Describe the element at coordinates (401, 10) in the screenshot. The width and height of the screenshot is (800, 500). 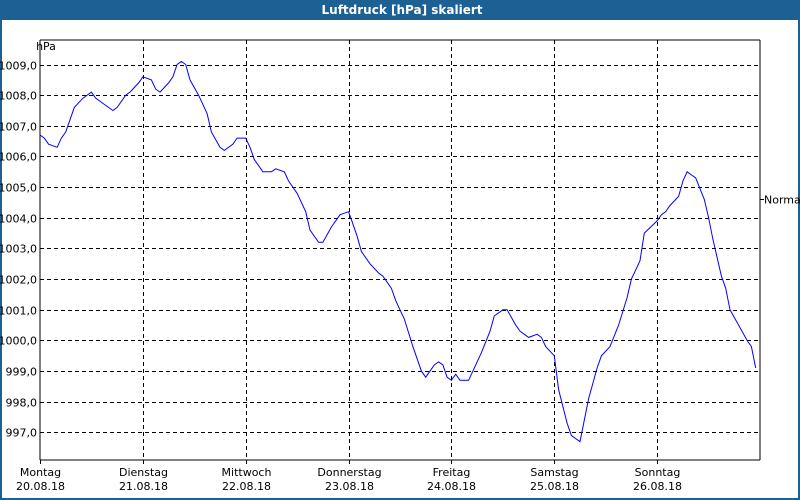
I see `window-title: Luftdruck [hPa] skaliert` at that location.